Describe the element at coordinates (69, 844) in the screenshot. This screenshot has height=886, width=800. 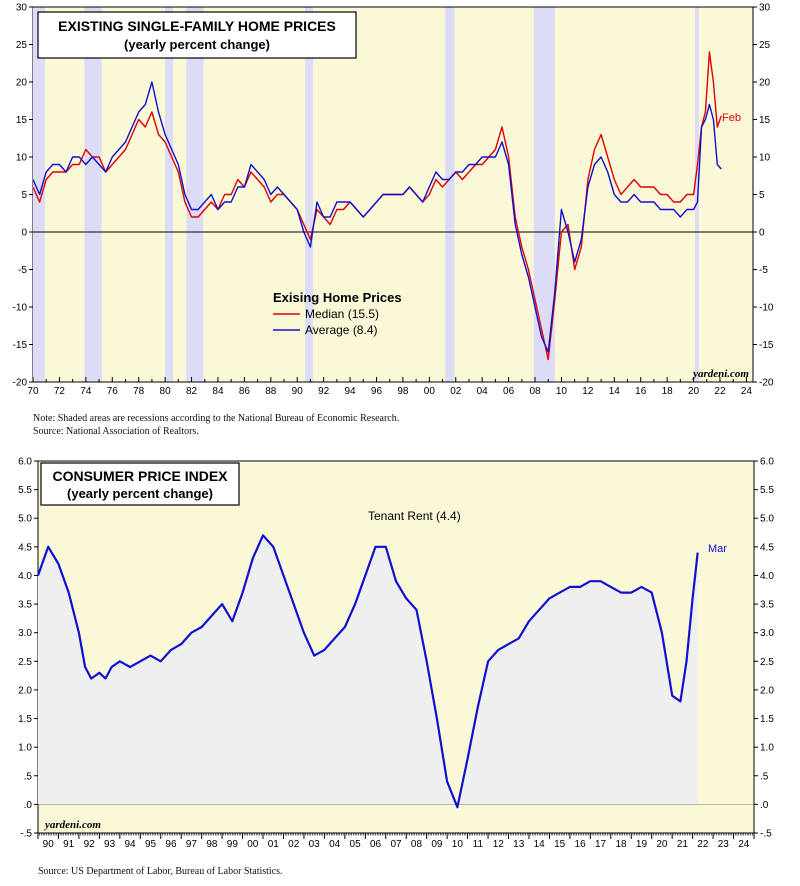
I see `x-tick-label: 91` at that location.